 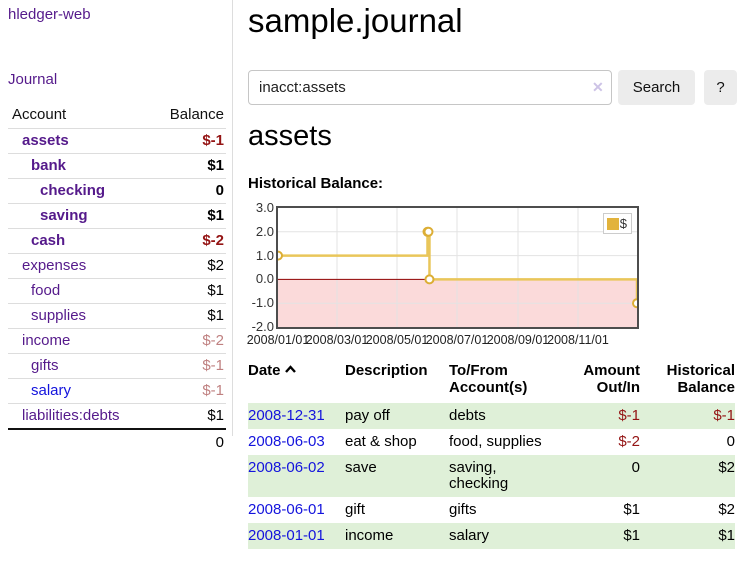 What do you see at coordinates (39, 114) in the screenshot?
I see `accounts-header-account: Account` at bounding box center [39, 114].